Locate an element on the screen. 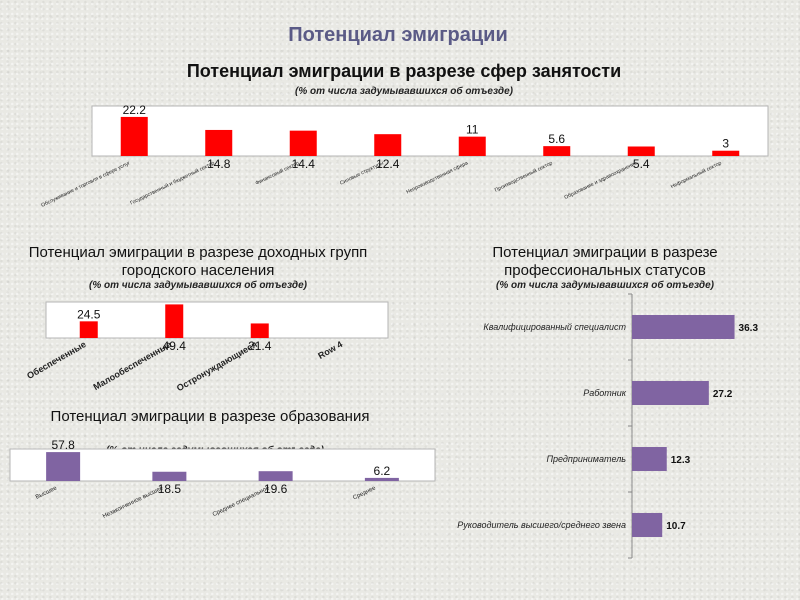  sphere-data-label: 5.6 is located at coordinates (556, 139).